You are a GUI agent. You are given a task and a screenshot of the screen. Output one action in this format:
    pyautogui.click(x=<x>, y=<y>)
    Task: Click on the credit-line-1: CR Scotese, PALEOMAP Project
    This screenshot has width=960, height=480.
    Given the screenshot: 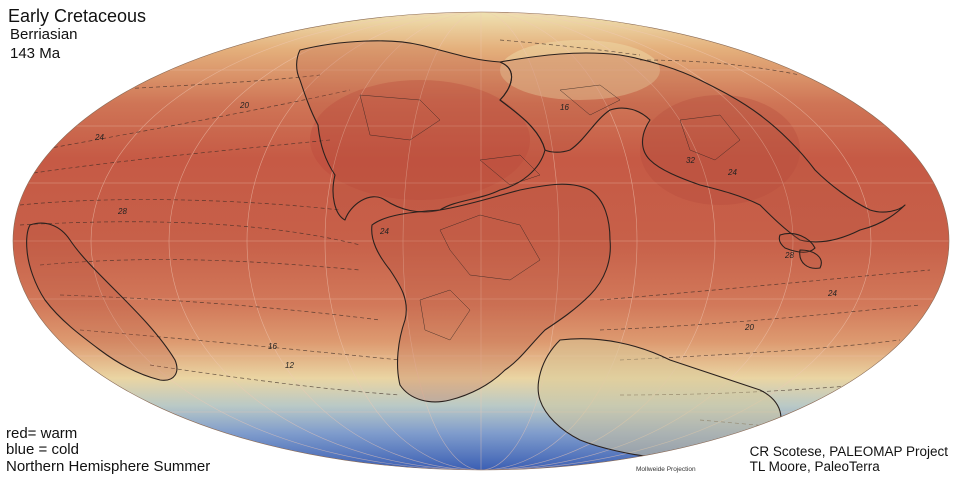 What is the action you would take?
    pyautogui.click(x=848, y=451)
    